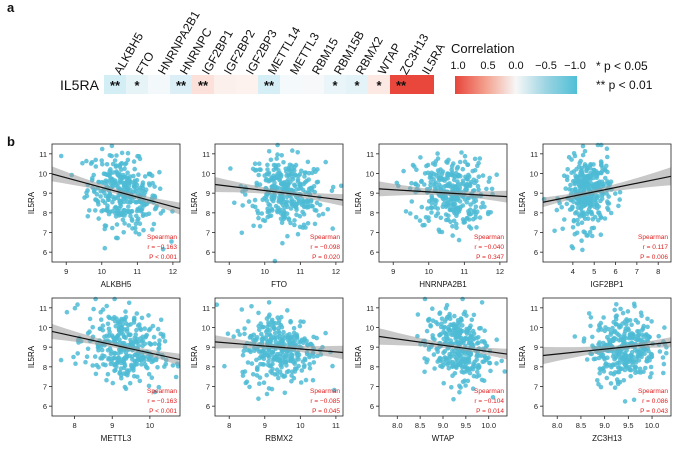 This screenshot has height=449, width=685. What do you see at coordinates (206, 154) in the screenshot?
I see `y-tick-label: 11` at bounding box center [206, 154].